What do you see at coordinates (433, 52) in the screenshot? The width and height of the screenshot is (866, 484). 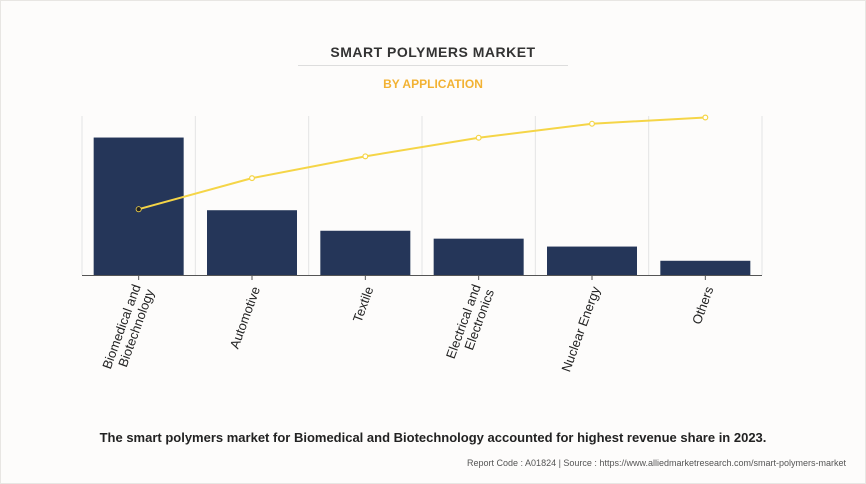 I see `chart-title: SMART POLYMERS MARKET` at bounding box center [433, 52].